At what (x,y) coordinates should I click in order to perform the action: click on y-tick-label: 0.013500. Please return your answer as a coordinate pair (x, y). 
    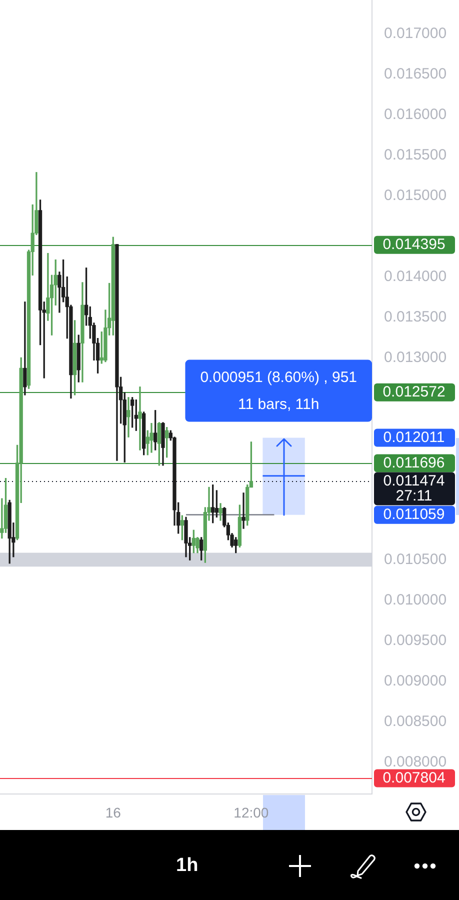
    Looking at the image, I should click on (415, 317).